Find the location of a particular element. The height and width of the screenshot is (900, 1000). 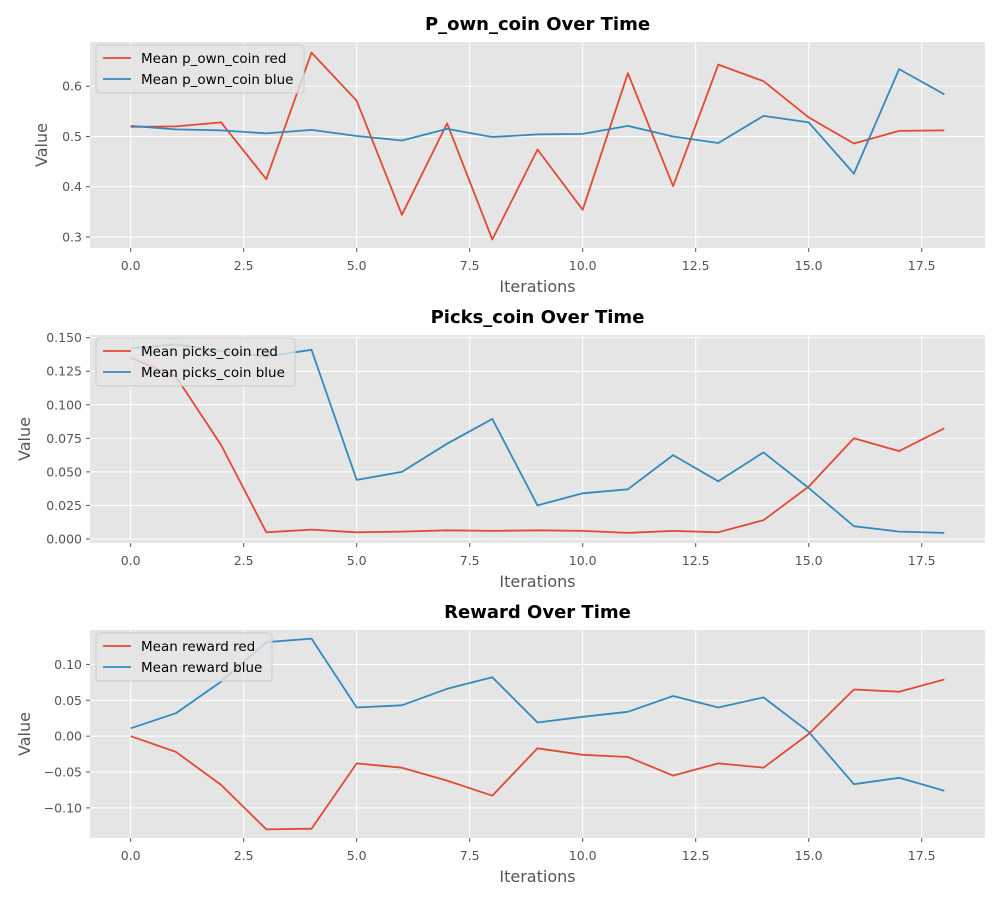

y-tick-label: 0.150 is located at coordinates (64, 337).